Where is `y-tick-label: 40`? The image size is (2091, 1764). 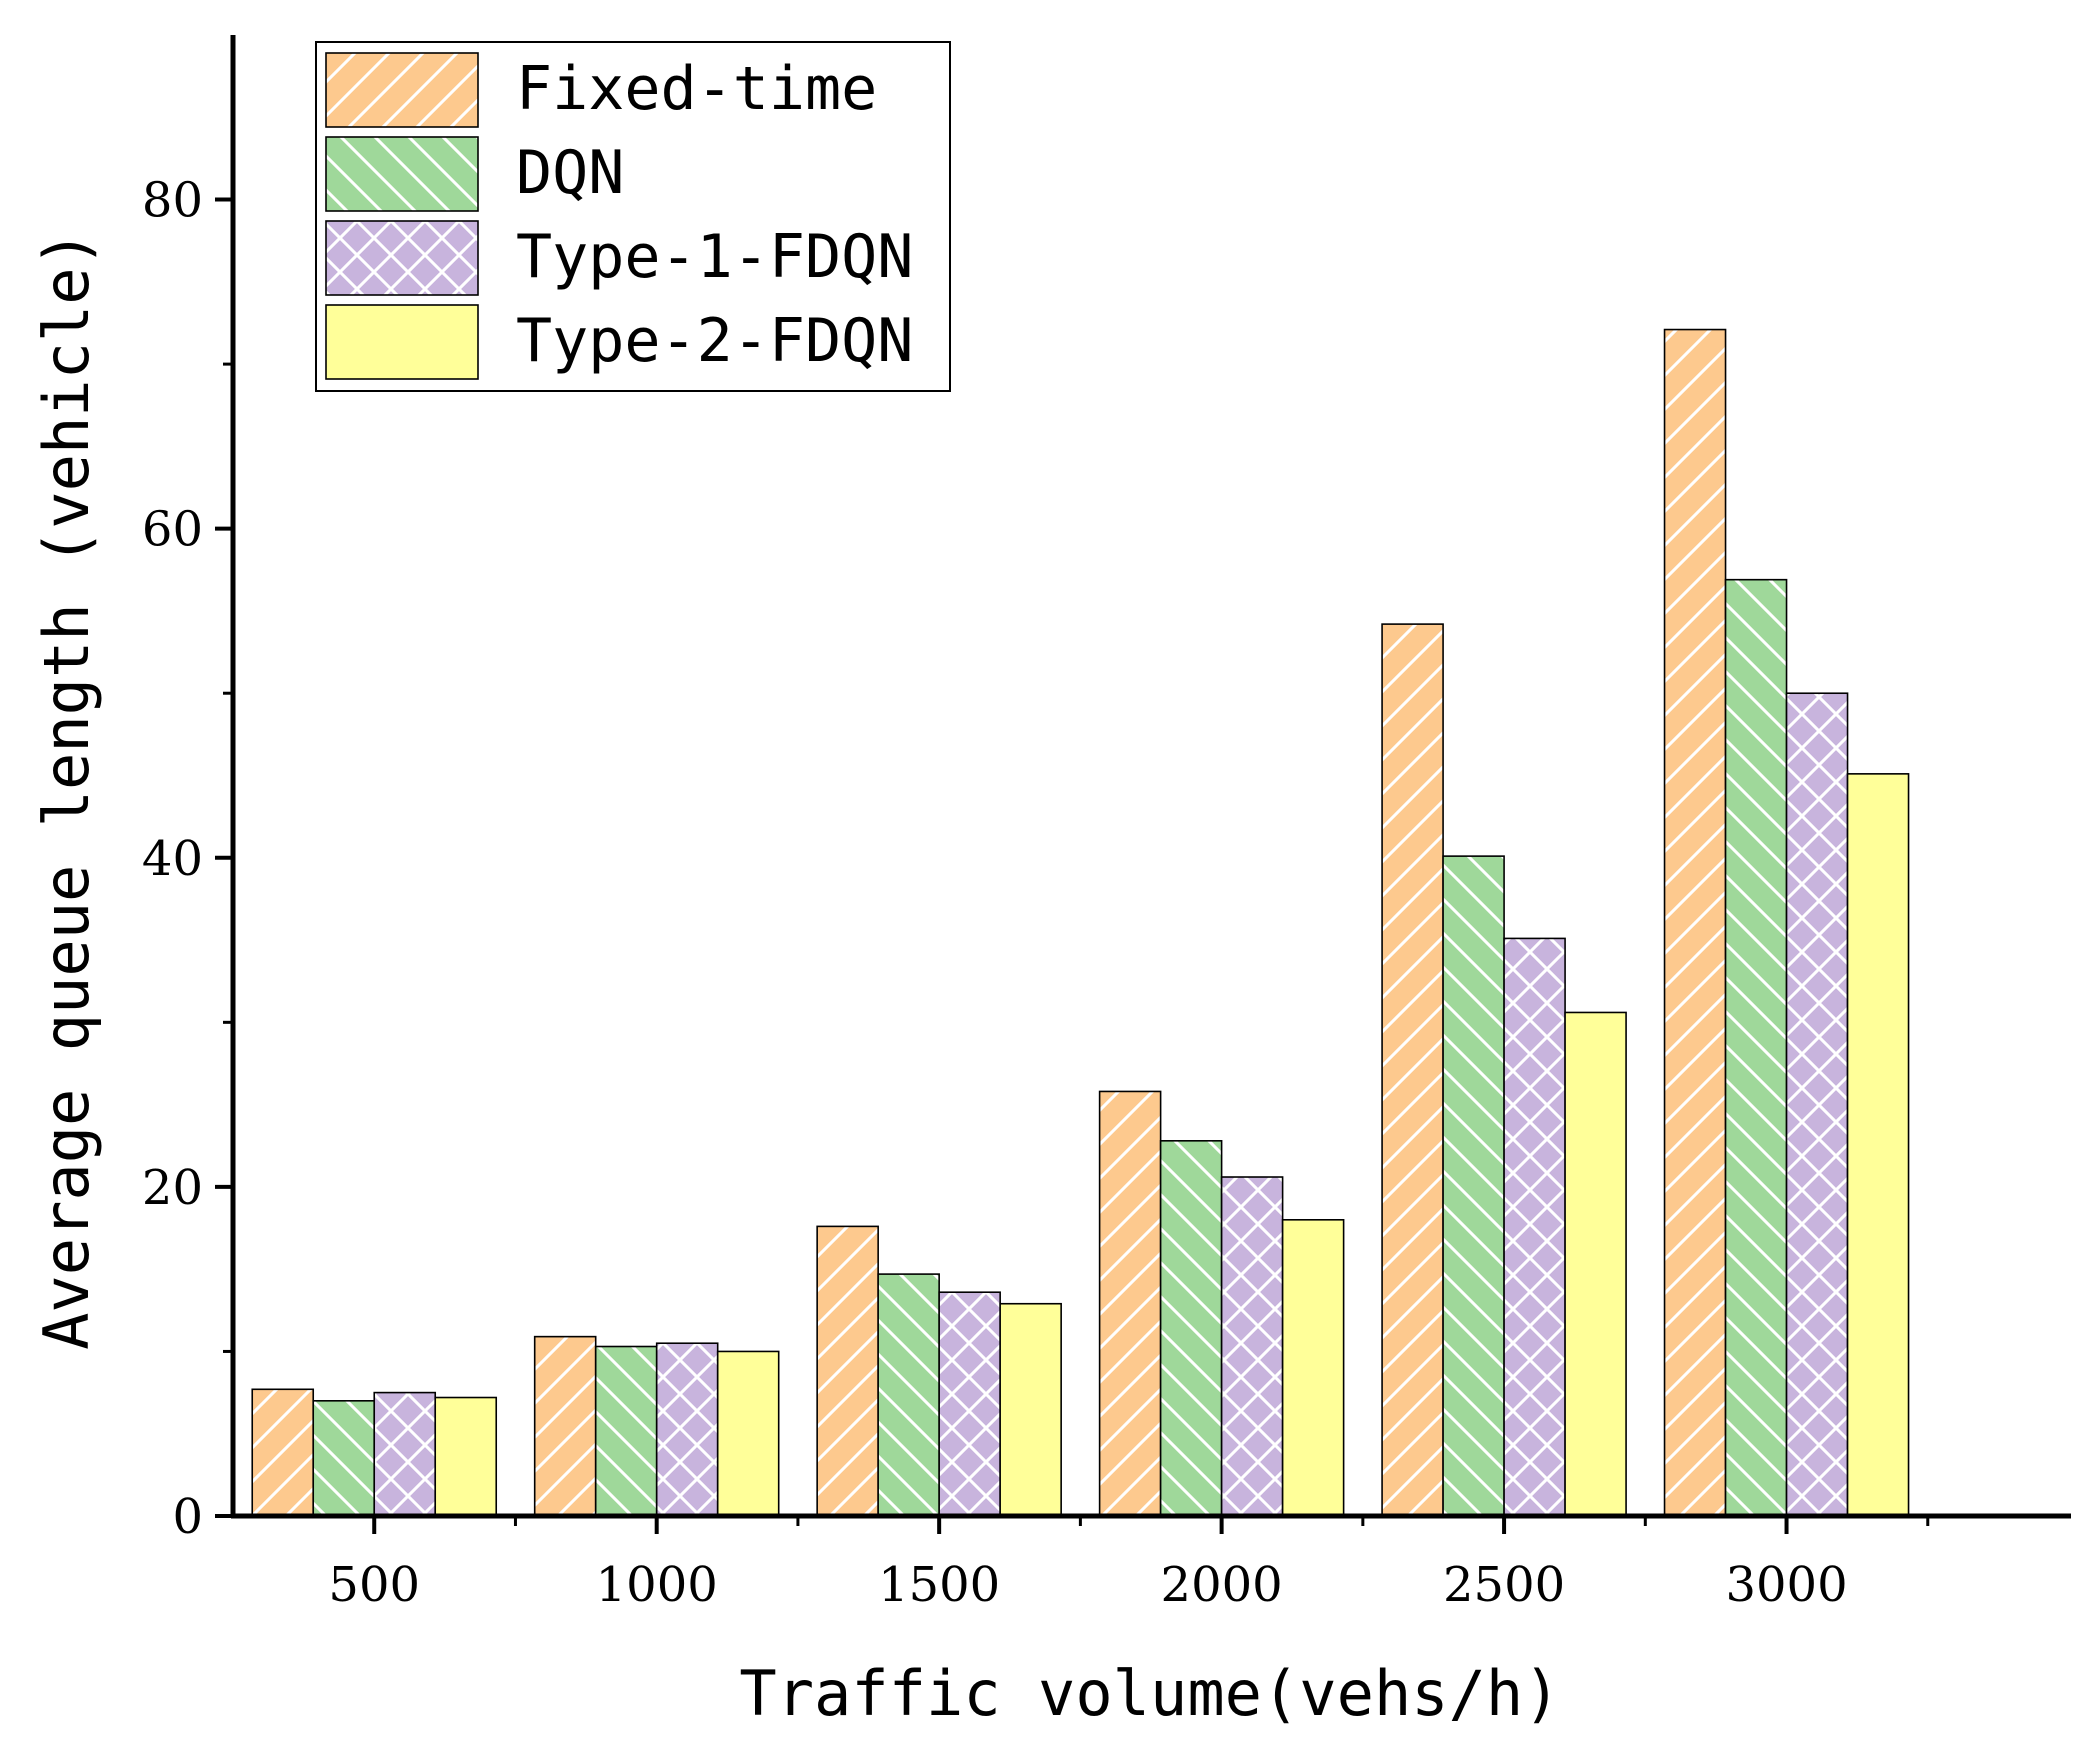 y-tick-label: 40 is located at coordinates (172, 859).